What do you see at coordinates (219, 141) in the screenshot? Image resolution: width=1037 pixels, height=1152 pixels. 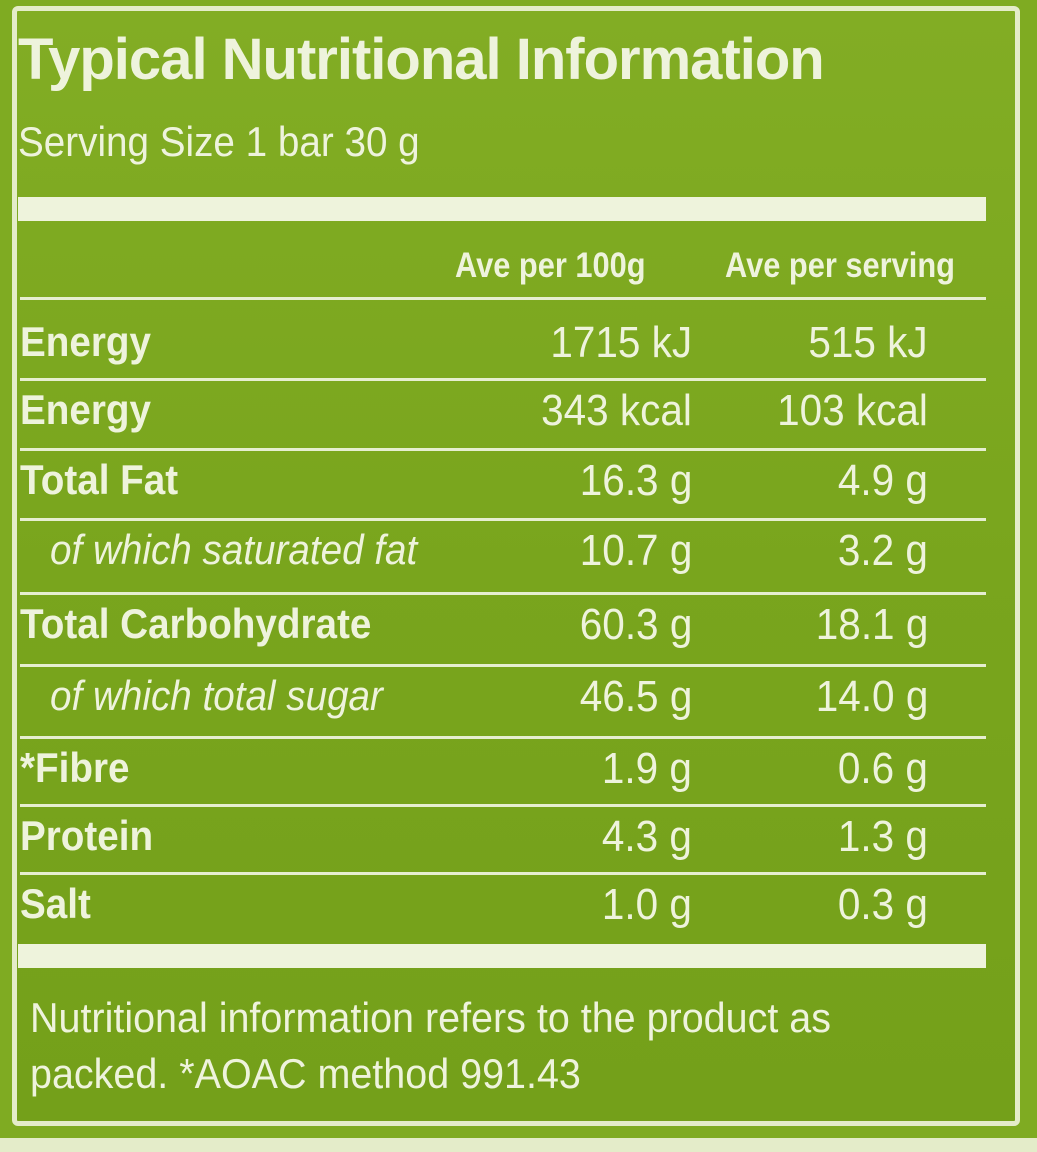 I see `serving-size: Serving Size 1 bar 30 g` at bounding box center [219, 141].